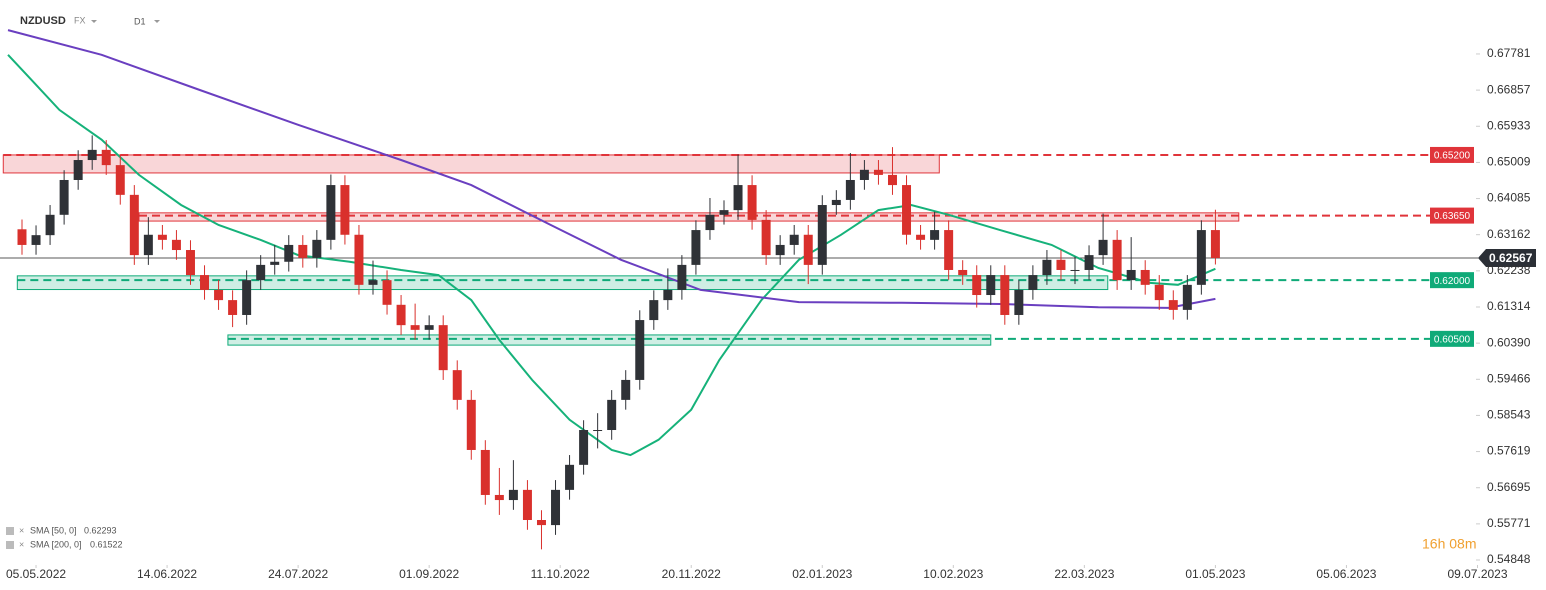 This screenshot has height=590, width=1546. Describe the element at coordinates (1509, 415) in the screenshot. I see `y-tick-label: 0.58543` at that location.